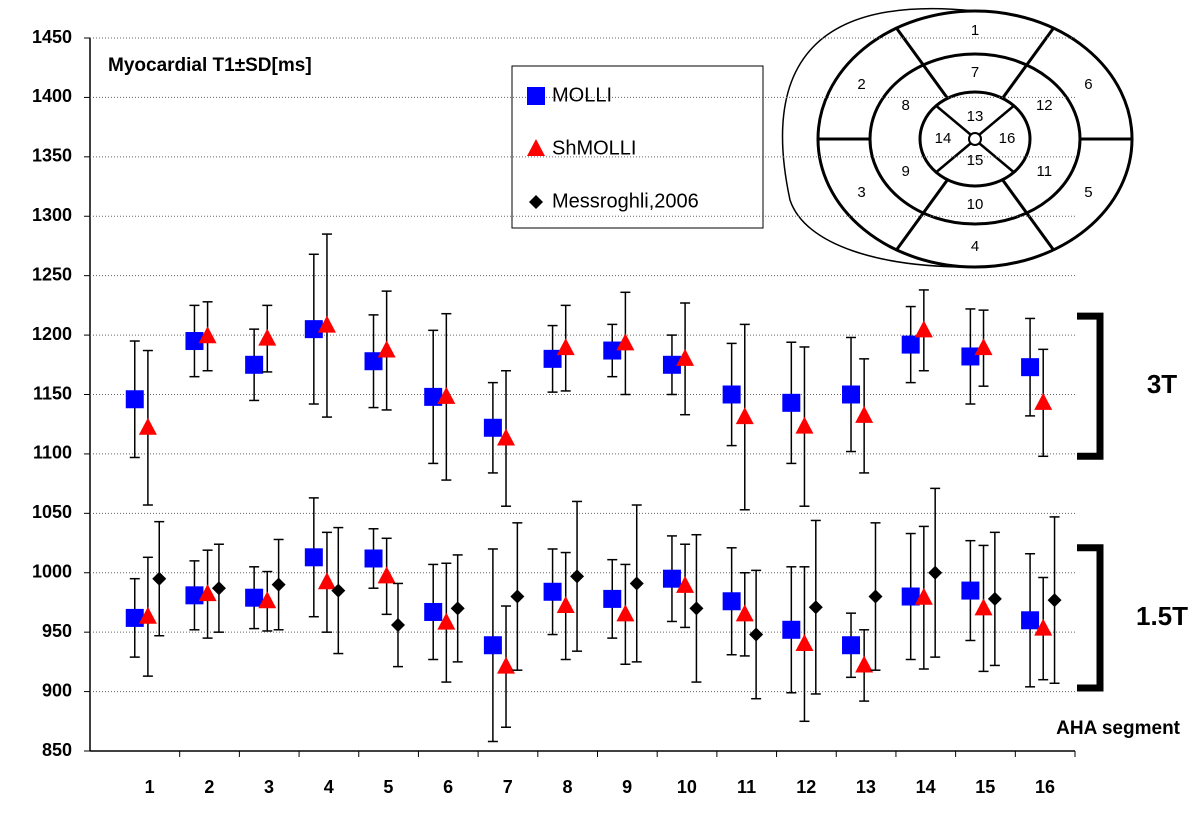 The width and height of the screenshot is (1200, 821). Describe the element at coordinates (52, 156) in the screenshot. I see `y-tick-label: 1350` at that location.